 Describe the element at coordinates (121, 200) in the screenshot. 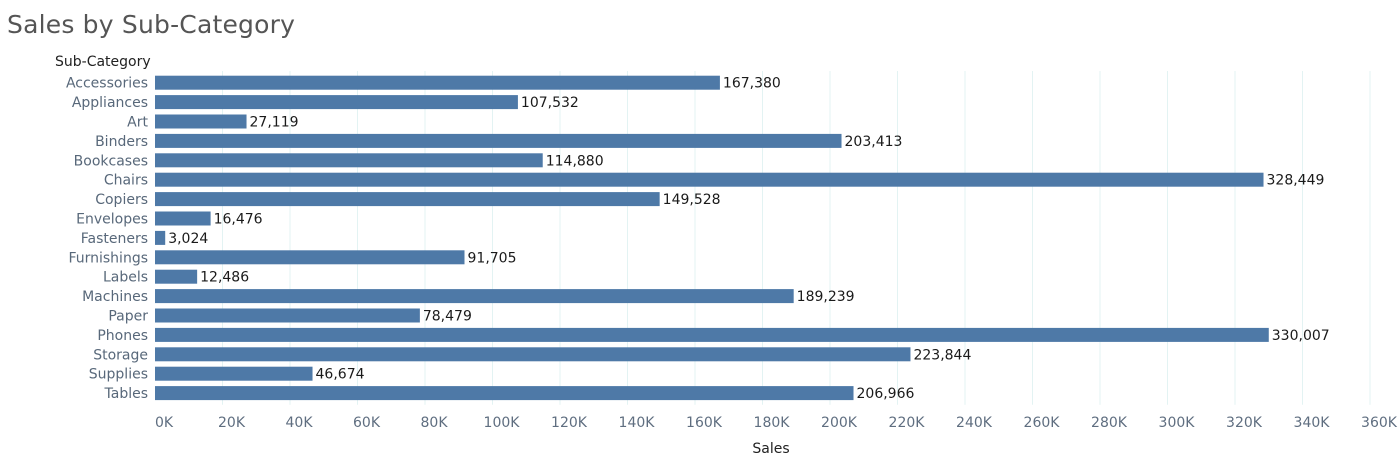

I see `category-label: Copiers` at that location.